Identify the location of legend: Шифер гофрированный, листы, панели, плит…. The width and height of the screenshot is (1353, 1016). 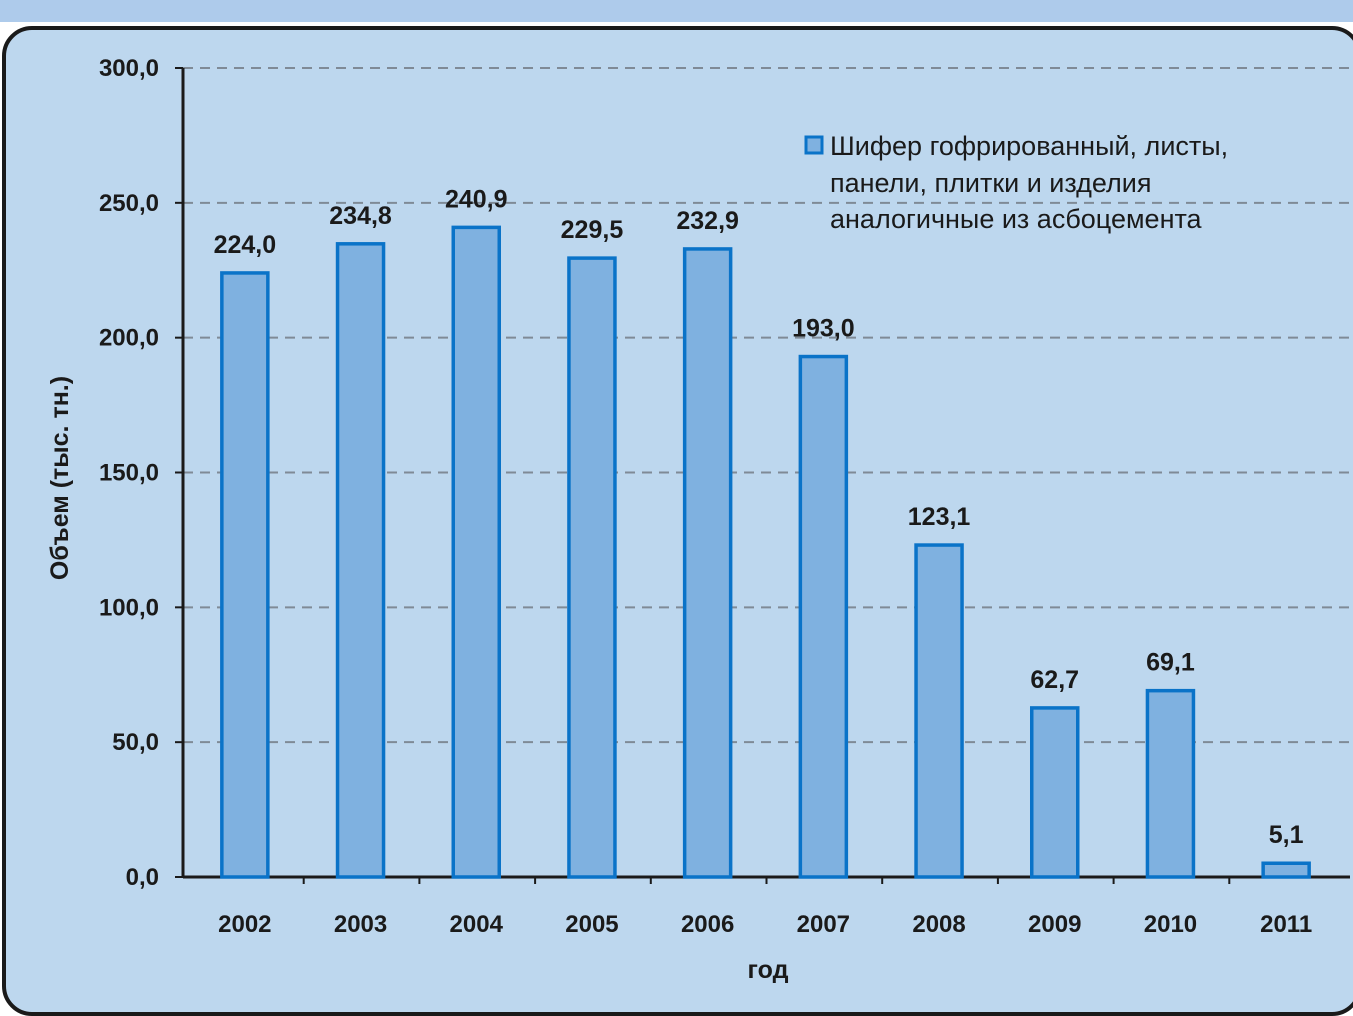
(1016, 182).